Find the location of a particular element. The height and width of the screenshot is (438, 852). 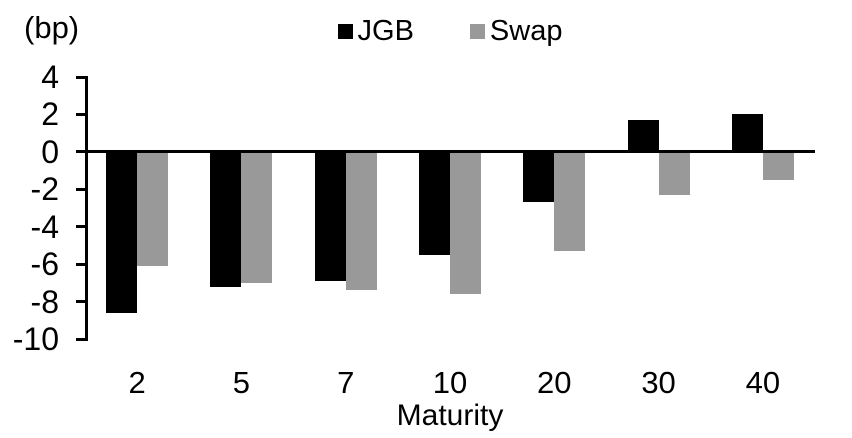

x-axis-category-label: 30 is located at coordinates (658, 382).